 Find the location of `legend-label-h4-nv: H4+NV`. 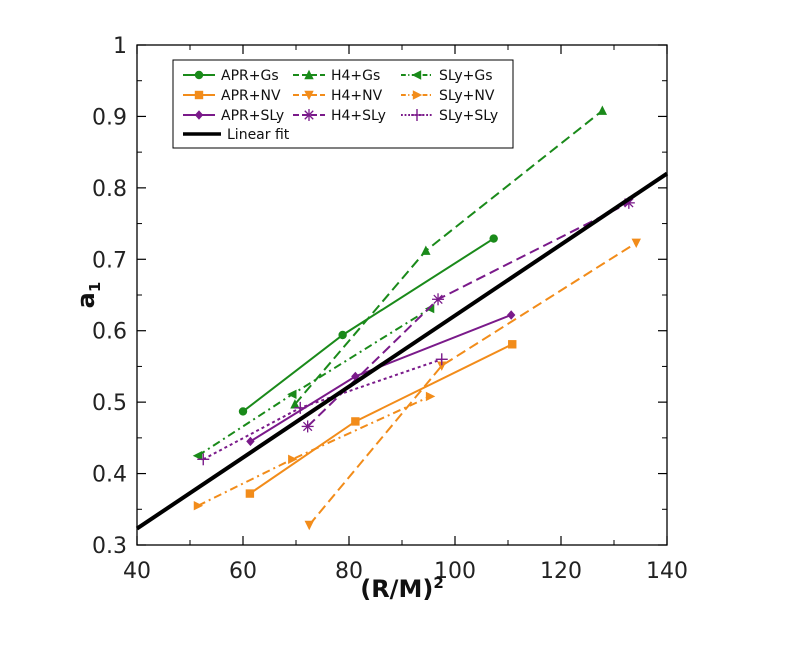

legend-label-h4-nv: H4+NV is located at coordinates (357, 96).